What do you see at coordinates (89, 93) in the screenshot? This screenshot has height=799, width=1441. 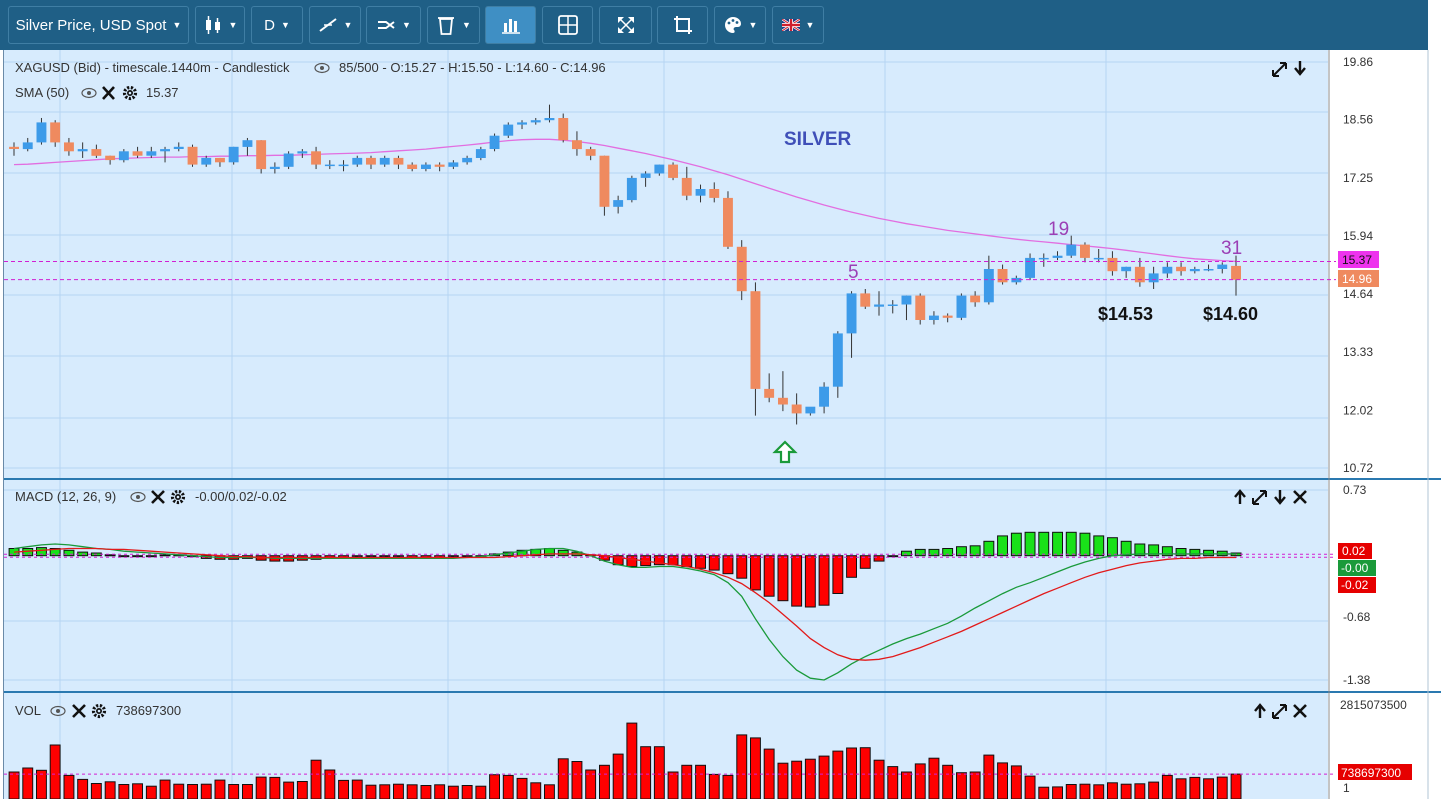 I see `sma-visibility-icon` at bounding box center [89, 93].